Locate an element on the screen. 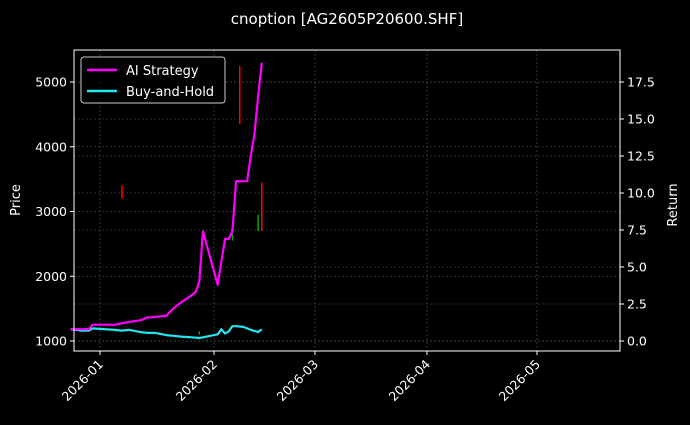 Image resolution: width=690 pixels, height=425 pixels. y-tick-label-right: 2.5 is located at coordinates (637, 304).